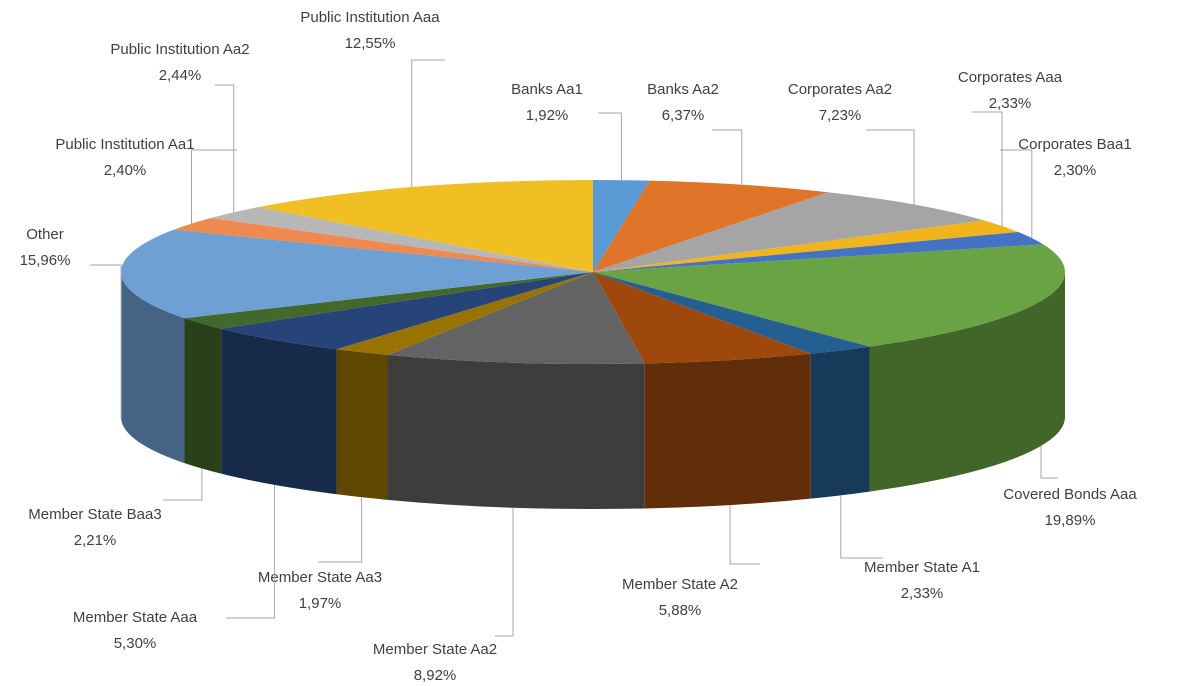 This screenshot has height=686, width=1179. Describe the element at coordinates (547, 115) in the screenshot. I see `data-label-value: 1,92%` at that location.